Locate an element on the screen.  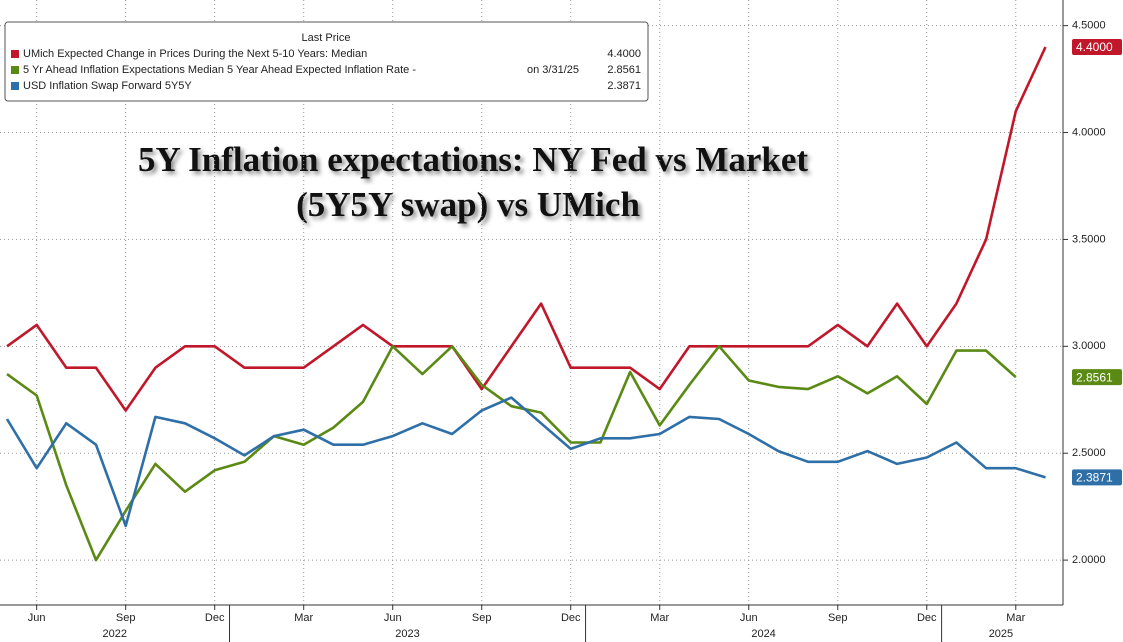
chart-subtitle: (5Y5Y swap) vs UMich is located at coordinates (468, 204).